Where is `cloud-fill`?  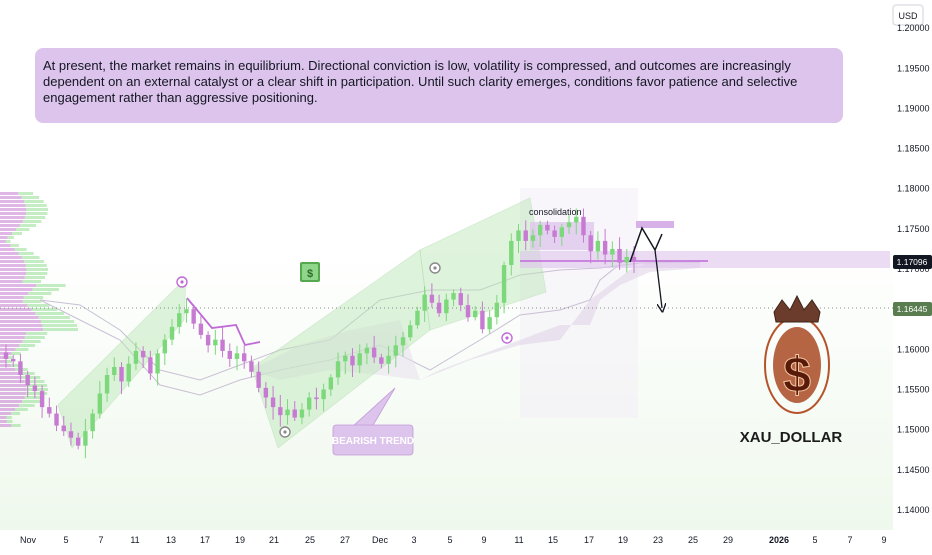 cloud-fill is located at coordinates (560, 321).